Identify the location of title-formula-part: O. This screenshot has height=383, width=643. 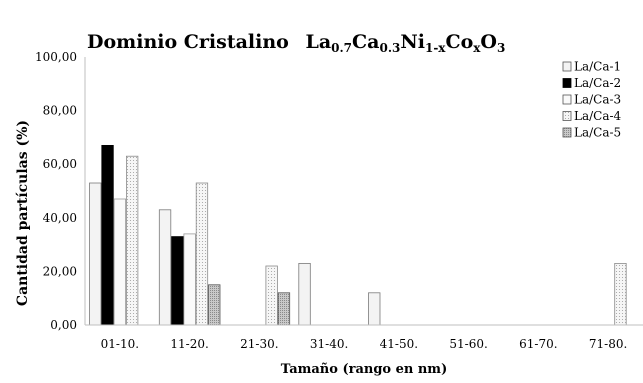
(488, 42).